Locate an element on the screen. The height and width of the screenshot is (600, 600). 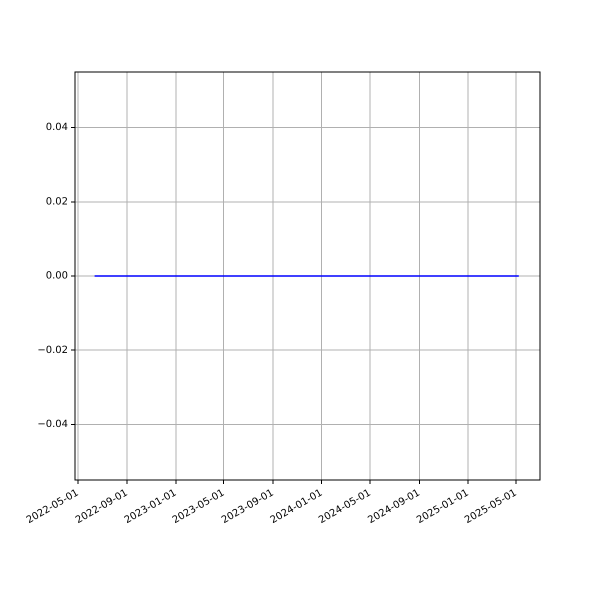
y-tick-label: 0.04 is located at coordinates (57, 128).